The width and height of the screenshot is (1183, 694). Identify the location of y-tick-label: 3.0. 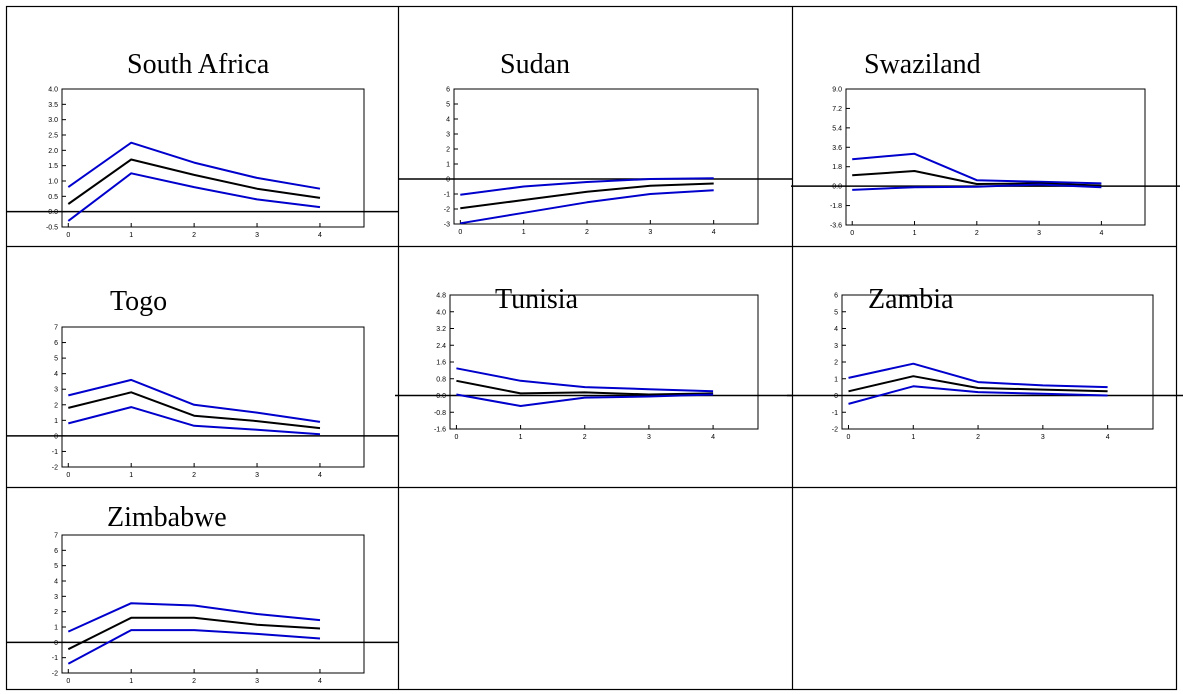
(53, 120).